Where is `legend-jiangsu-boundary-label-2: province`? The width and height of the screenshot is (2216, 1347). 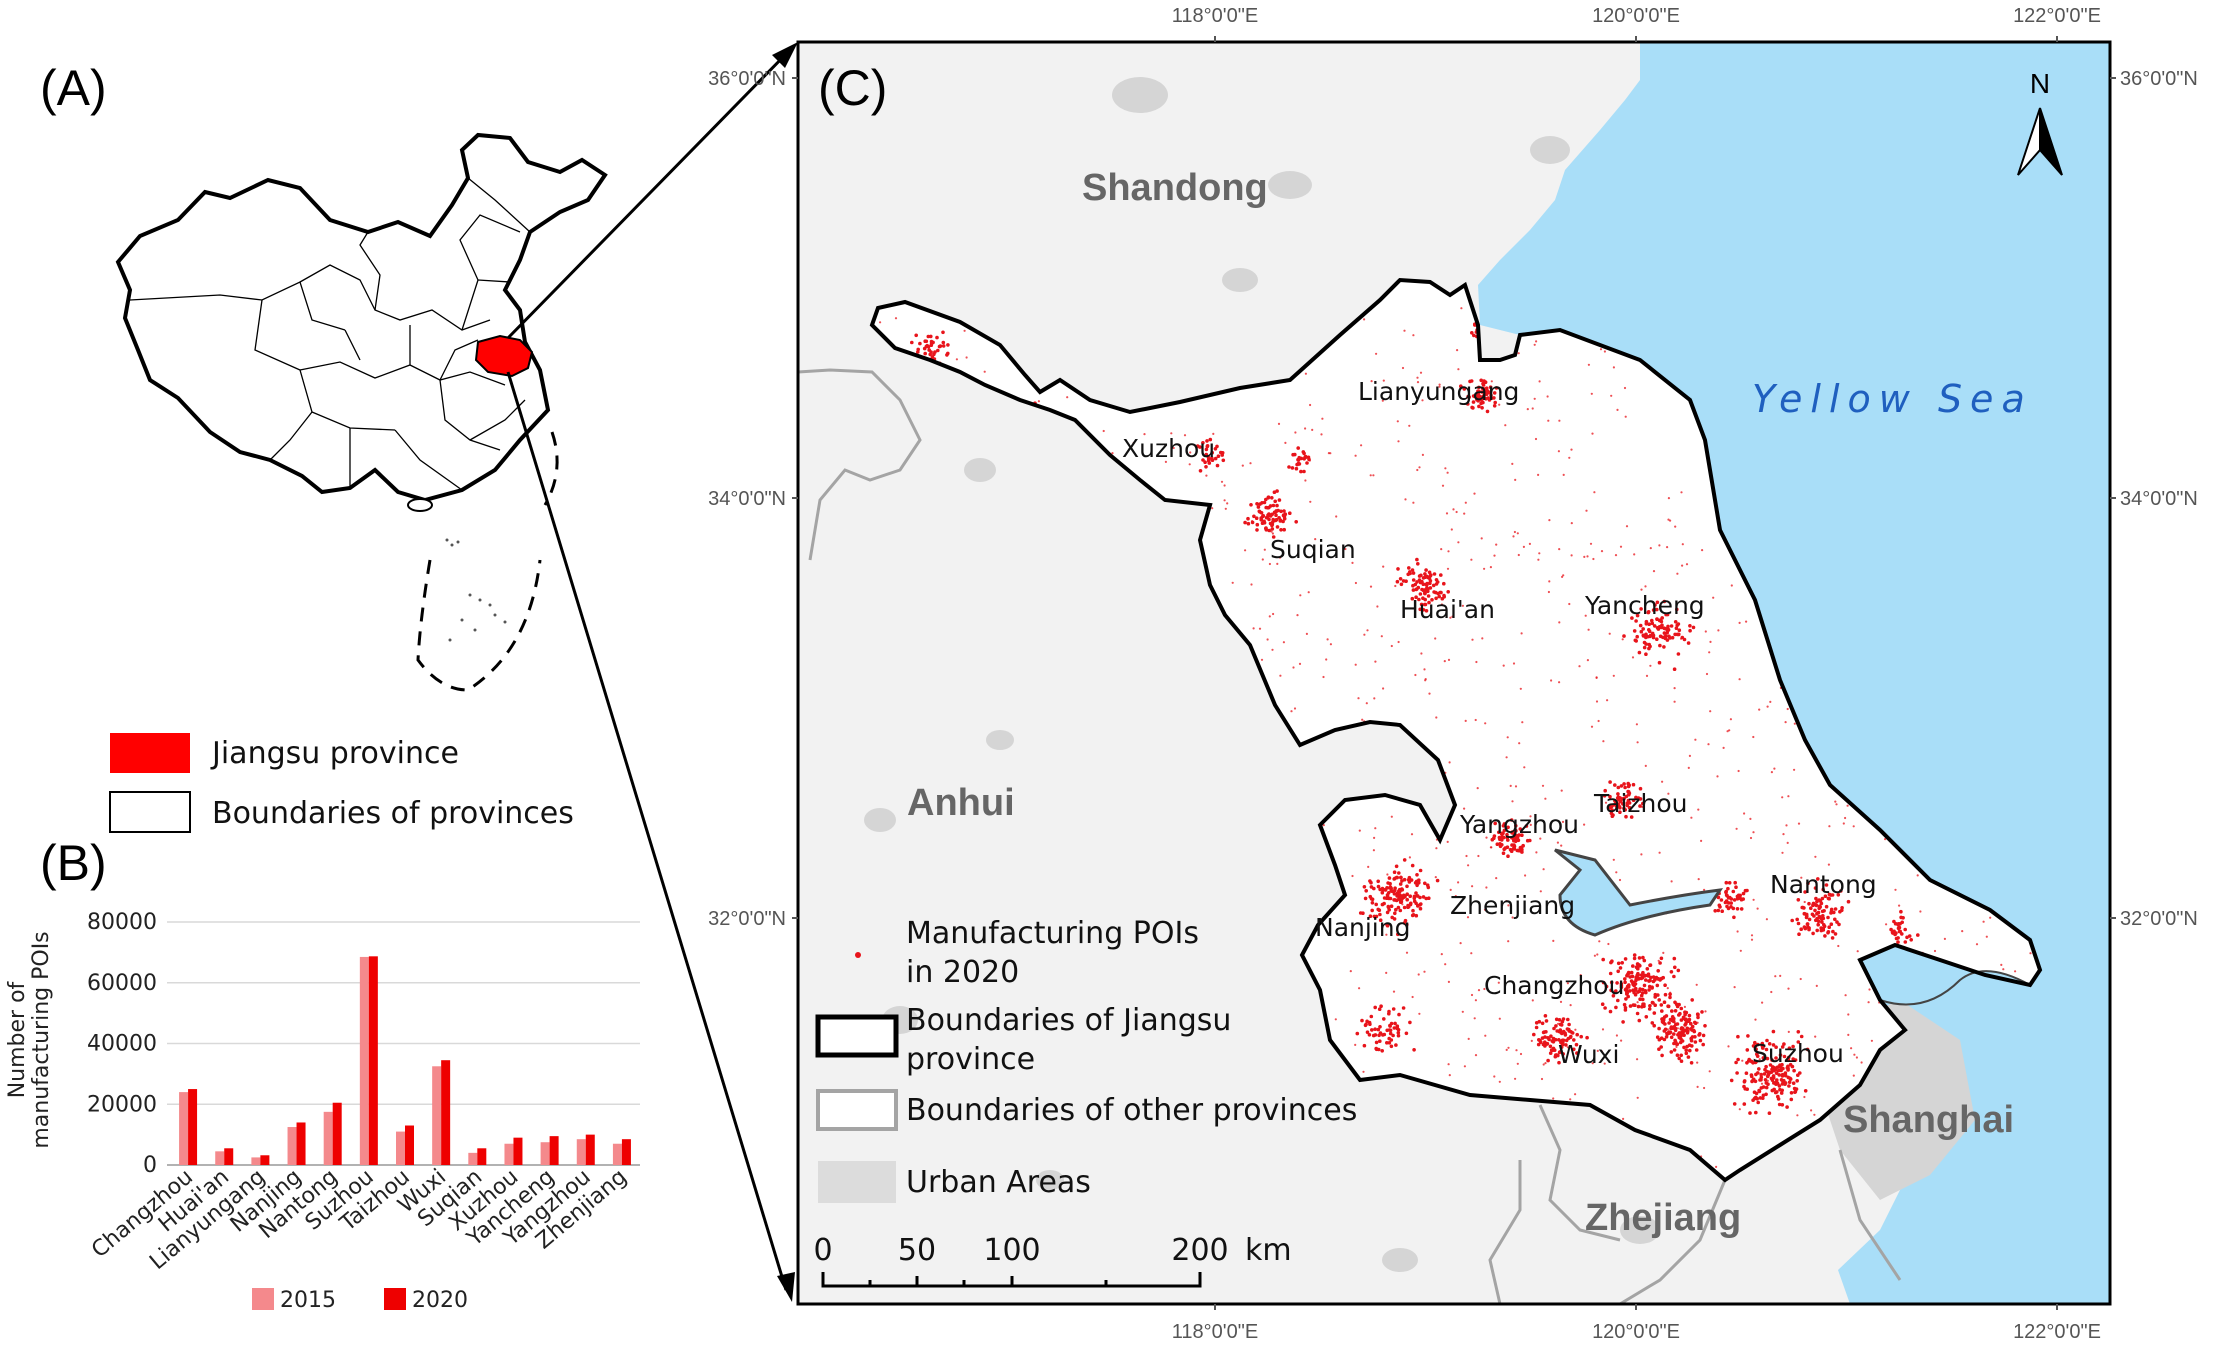
legend-jiangsu-boundary-label-2: province is located at coordinates (970, 1059).